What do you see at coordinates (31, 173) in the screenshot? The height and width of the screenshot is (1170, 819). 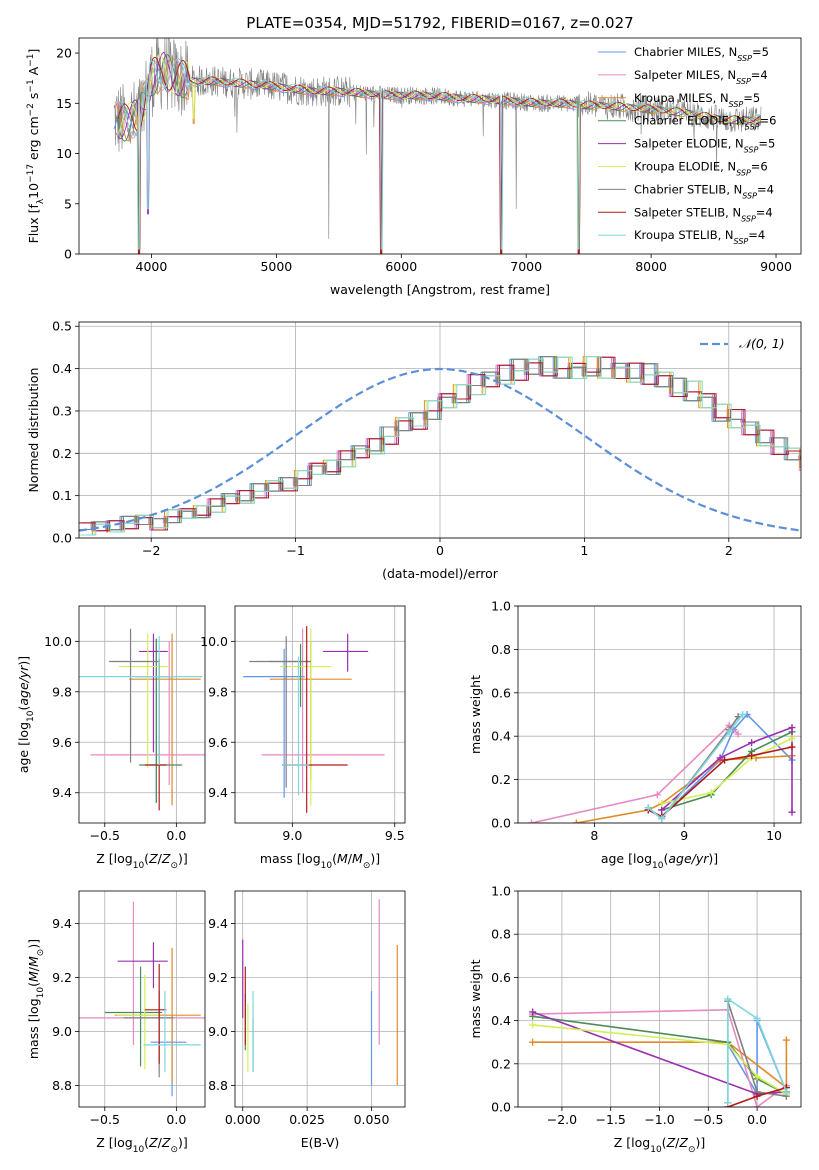 I see `label-part: −17` at bounding box center [31, 173].